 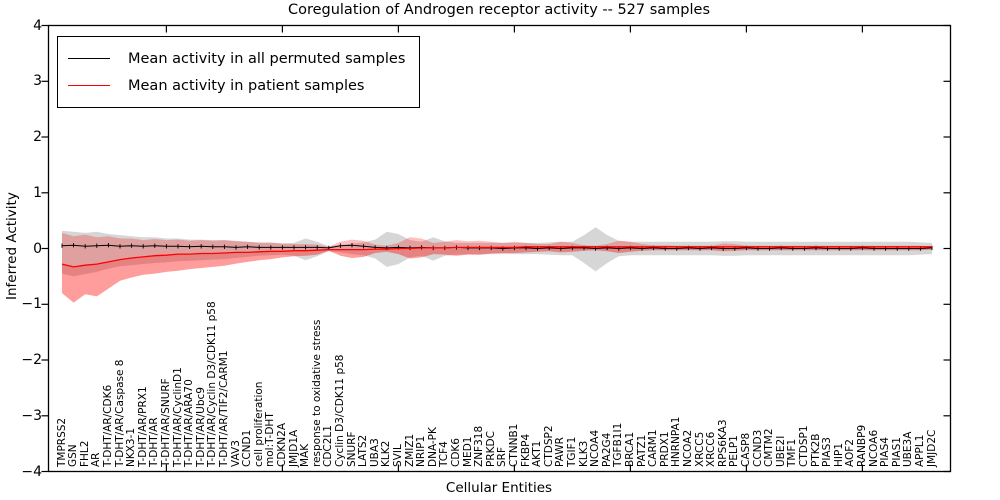 What do you see at coordinates (386, 453) in the screenshot?
I see `x-category-label: KLK2` at bounding box center [386, 453].